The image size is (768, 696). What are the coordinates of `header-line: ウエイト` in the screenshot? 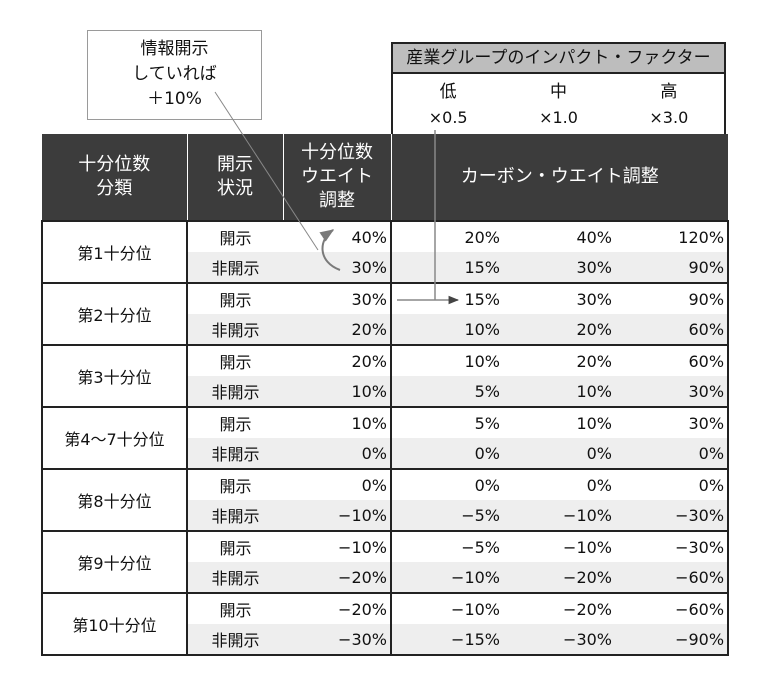 It's located at (337, 176).